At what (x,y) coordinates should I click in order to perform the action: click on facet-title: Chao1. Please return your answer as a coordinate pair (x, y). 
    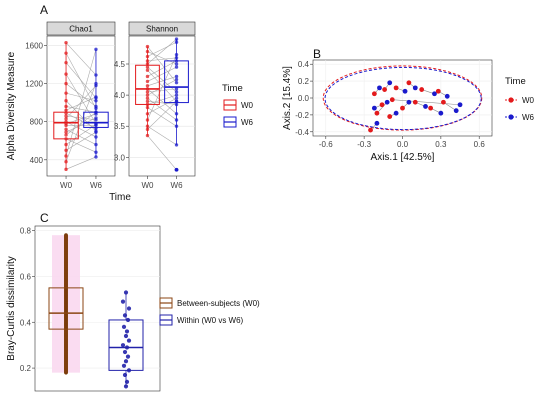
    Looking at the image, I should click on (81, 29).